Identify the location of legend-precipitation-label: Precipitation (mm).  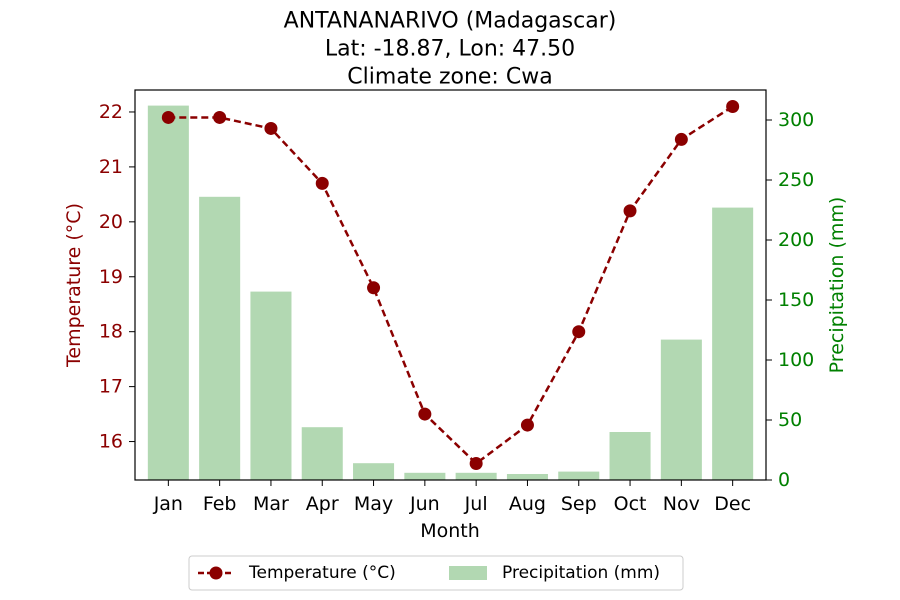
(581, 573).